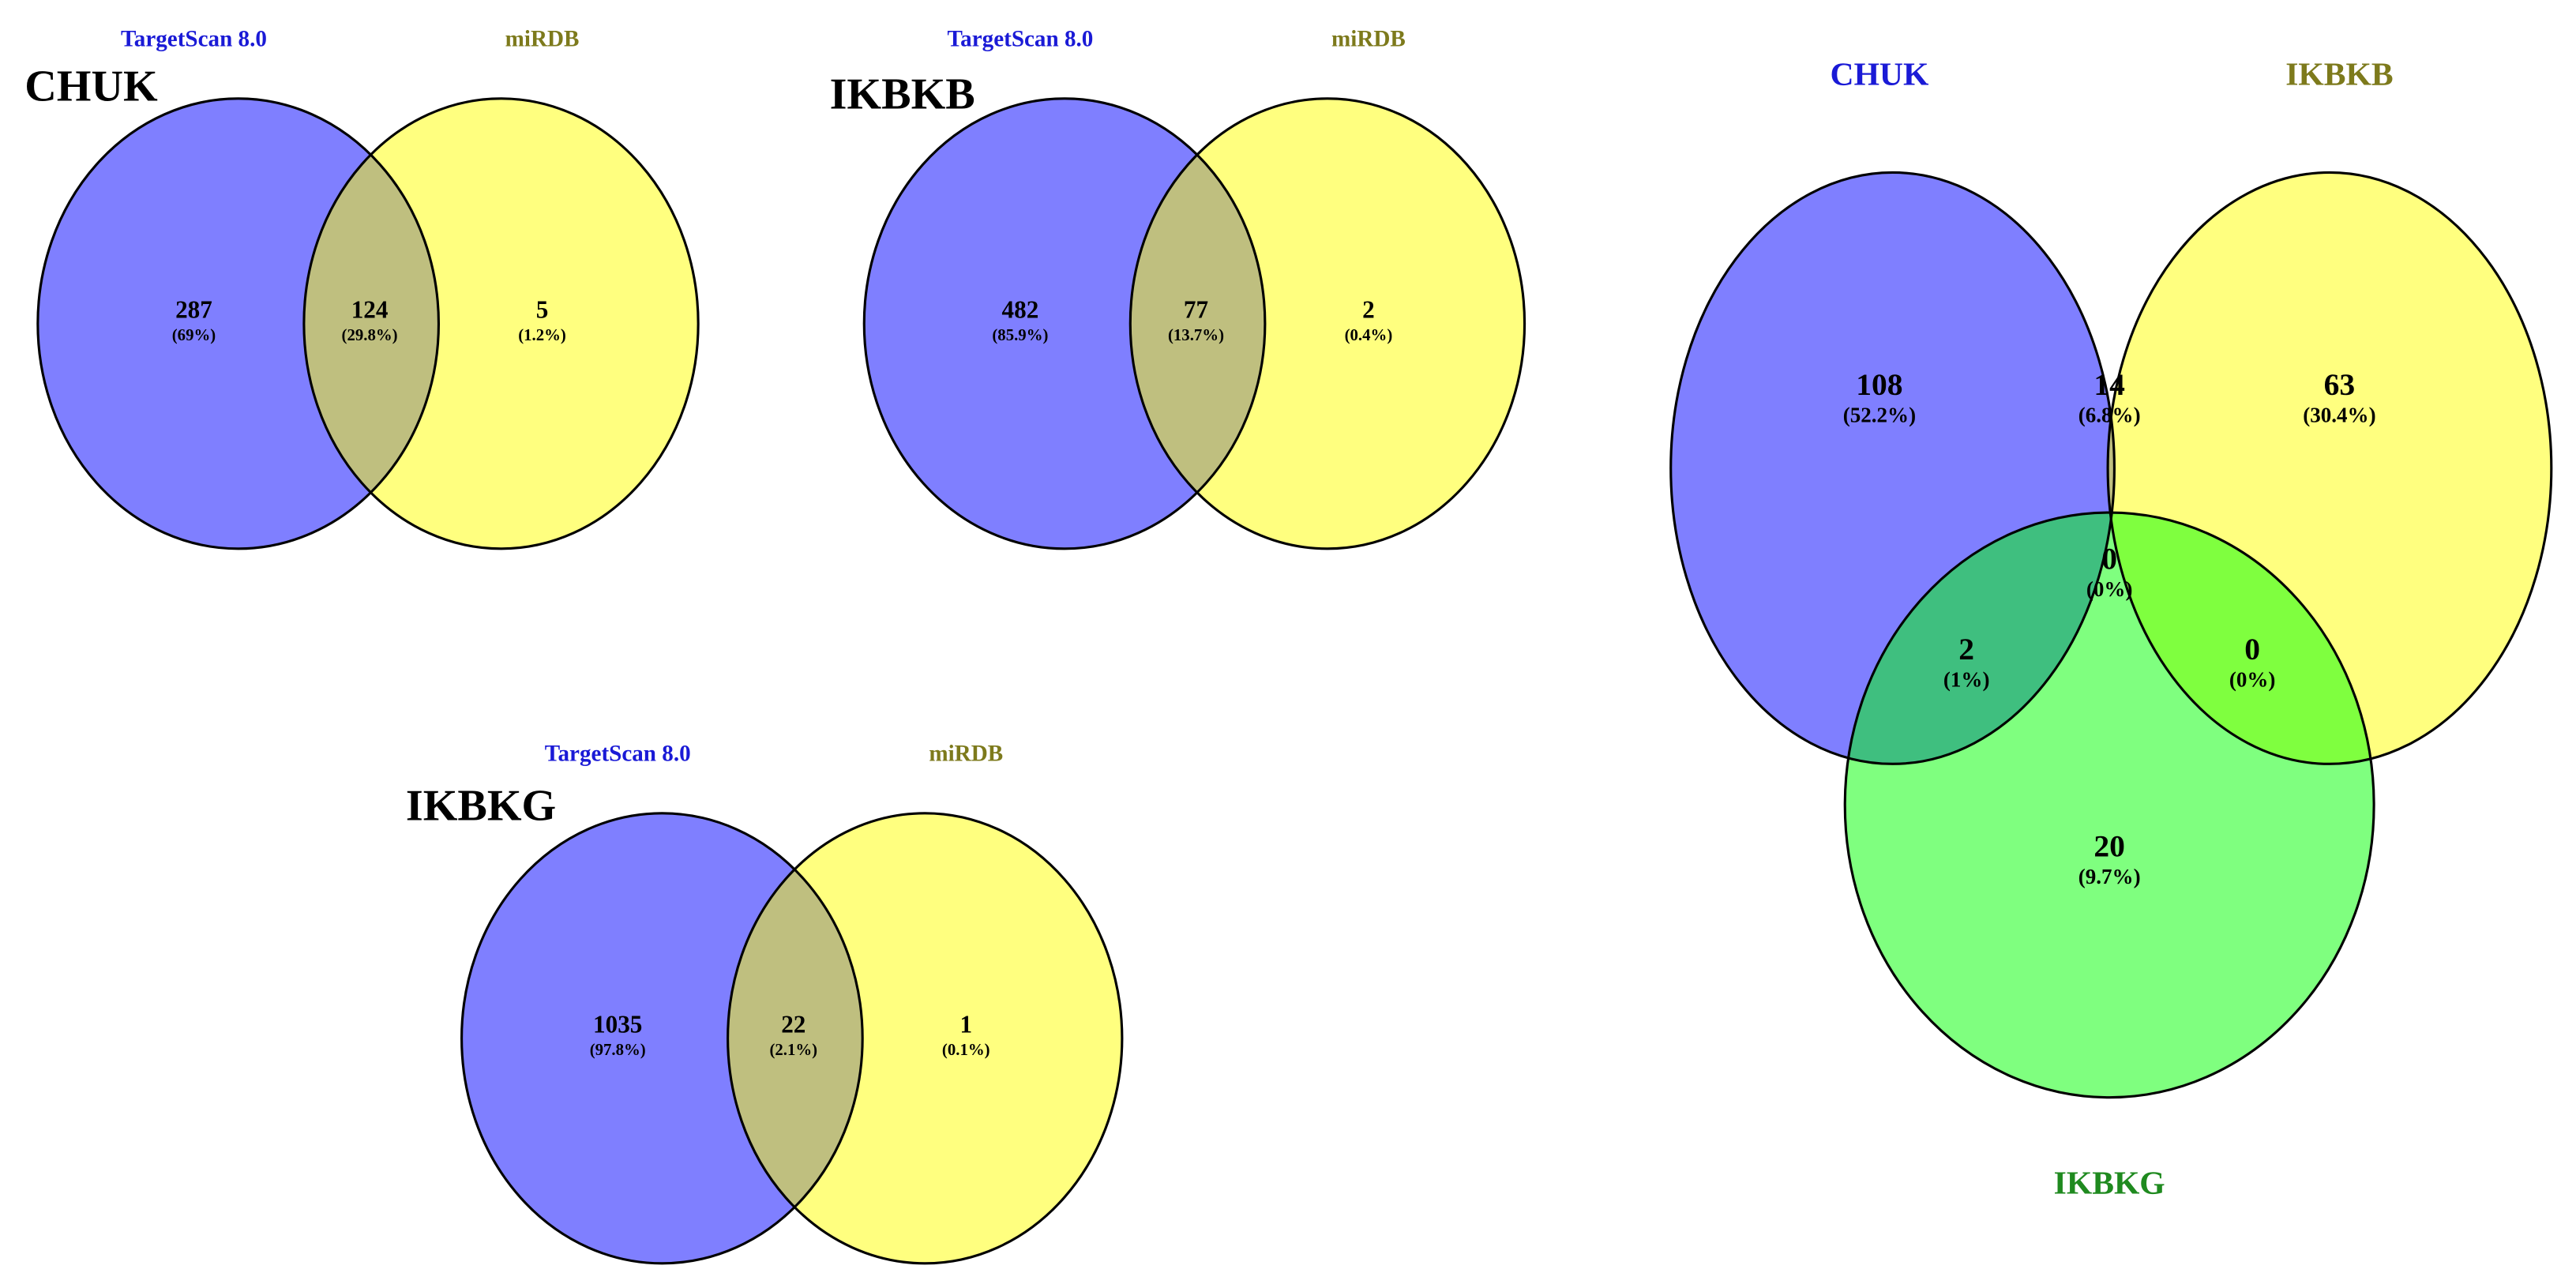 Image resolution: width=2576 pixels, height=1288 pixels. What do you see at coordinates (542, 335) in the screenshot?
I see `region-percent: (1.2%)` at bounding box center [542, 335].